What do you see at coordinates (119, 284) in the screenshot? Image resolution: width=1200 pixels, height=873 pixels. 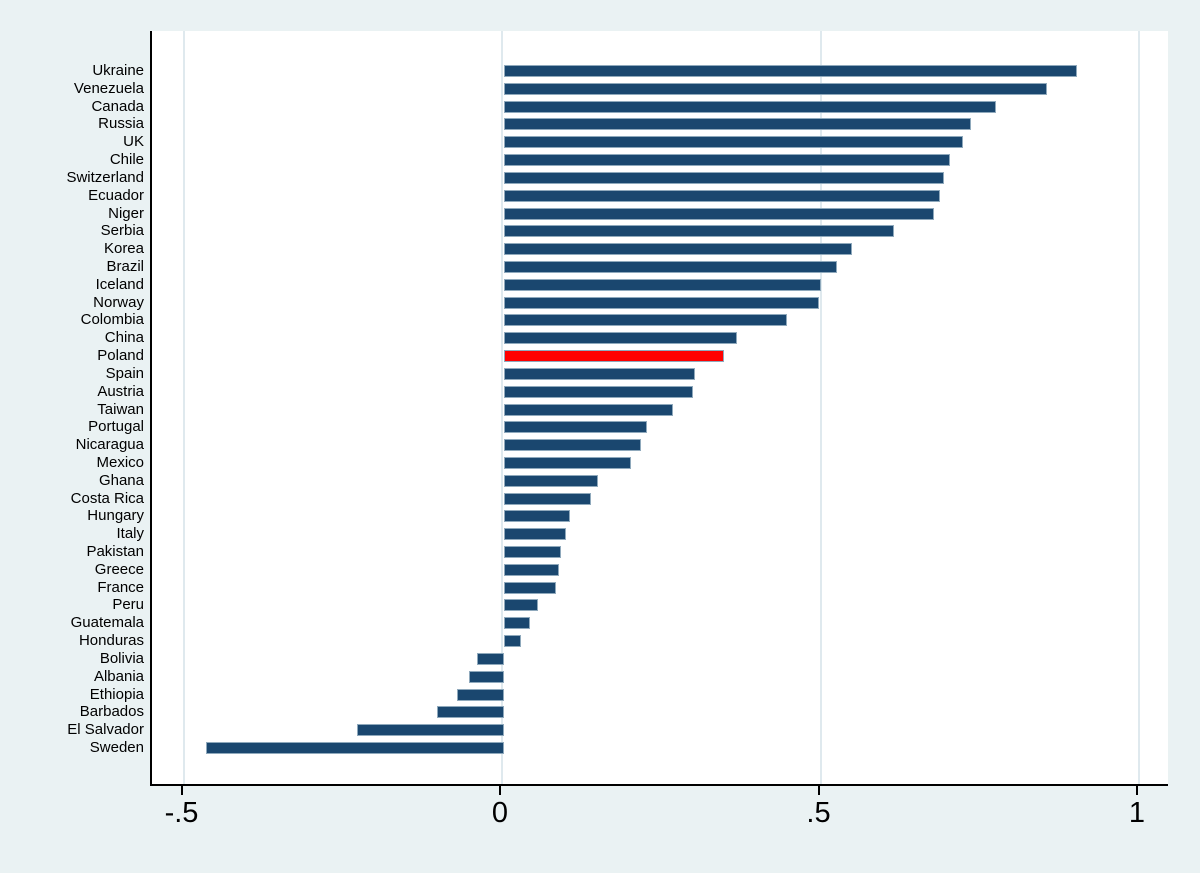 I see `y-label-iceland: Iceland` at bounding box center [119, 284].